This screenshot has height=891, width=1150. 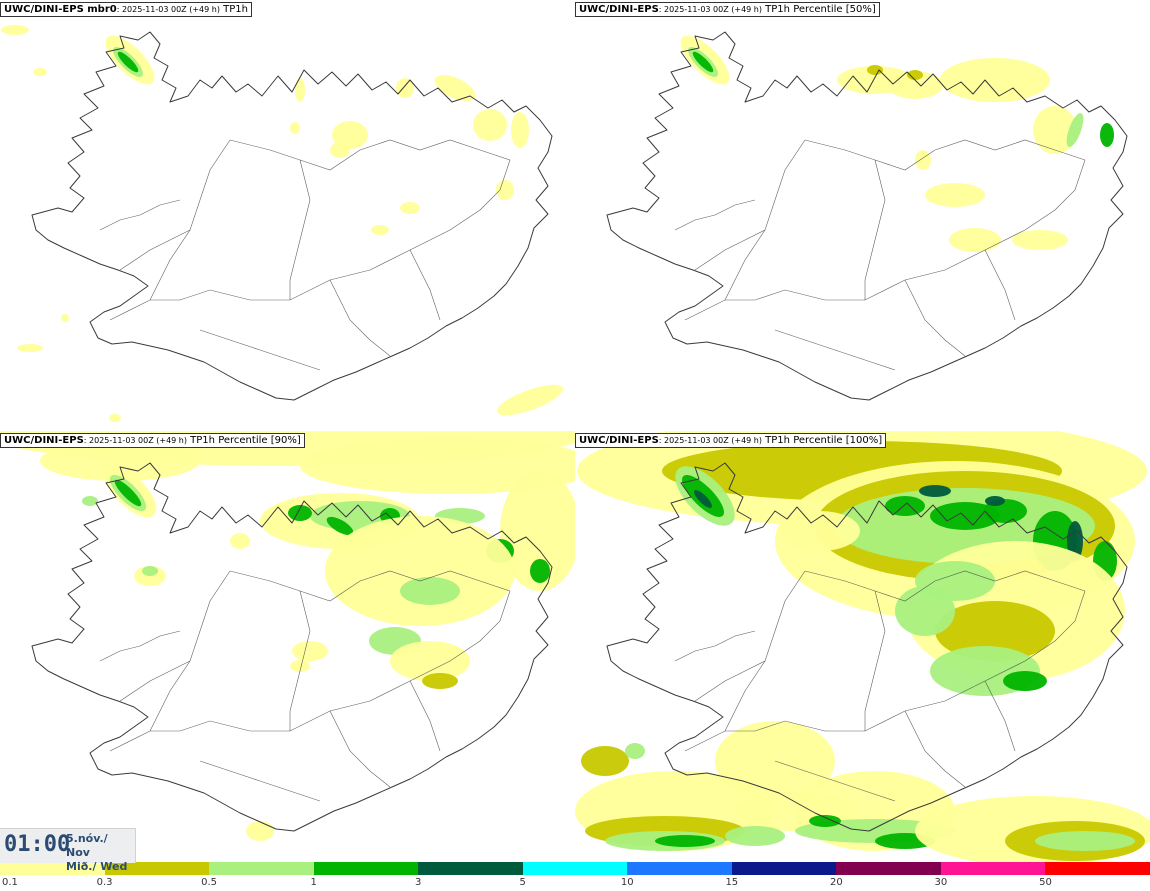 What do you see at coordinates (820, 9) in the screenshot?
I see `field-name: TP1h Percentile [50%]` at bounding box center [820, 9].